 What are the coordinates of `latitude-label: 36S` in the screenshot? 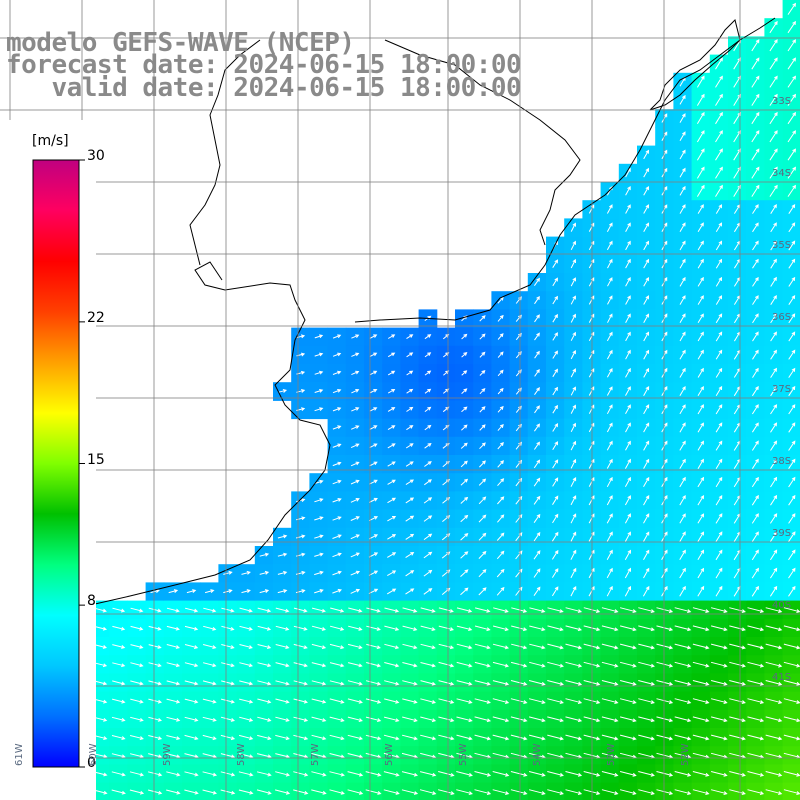 It's located at (782, 317).